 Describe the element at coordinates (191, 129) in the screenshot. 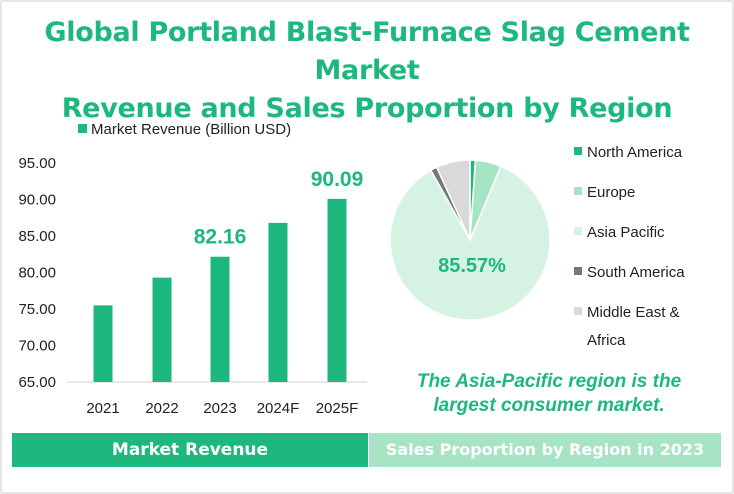

I see `bar-legend-label: Market Revenue (Billion USD)` at that location.